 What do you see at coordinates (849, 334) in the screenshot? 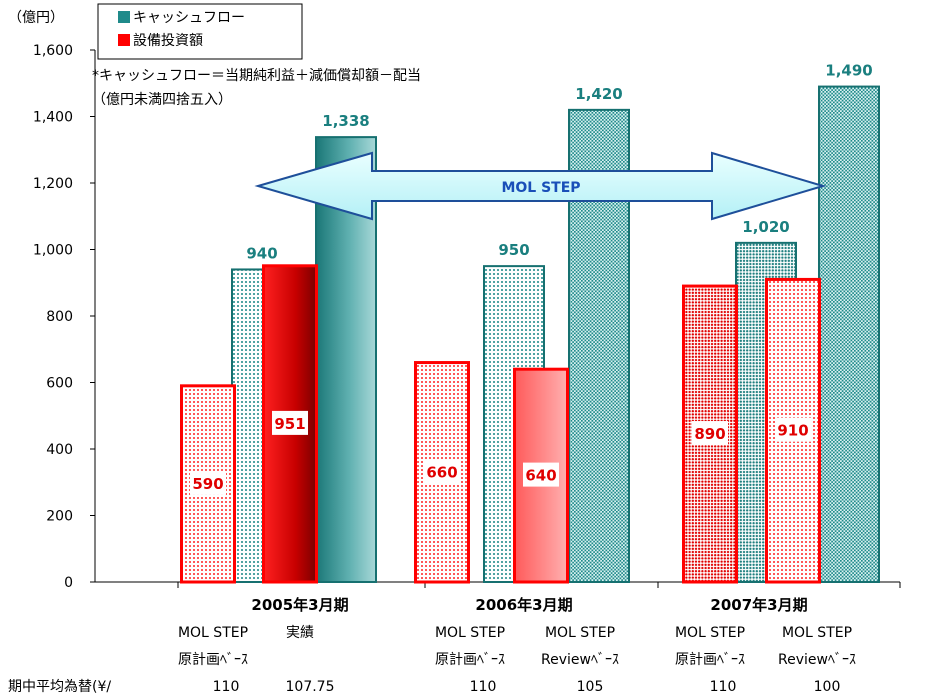
I see `bar-cashflow` at bounding box center [849, 334].